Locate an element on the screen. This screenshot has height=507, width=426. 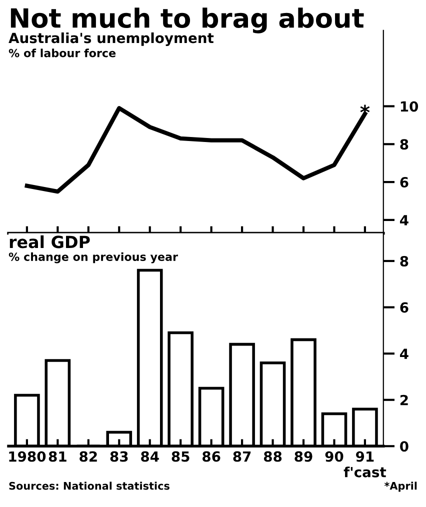
text: *April is located at coordinates (400, 487).